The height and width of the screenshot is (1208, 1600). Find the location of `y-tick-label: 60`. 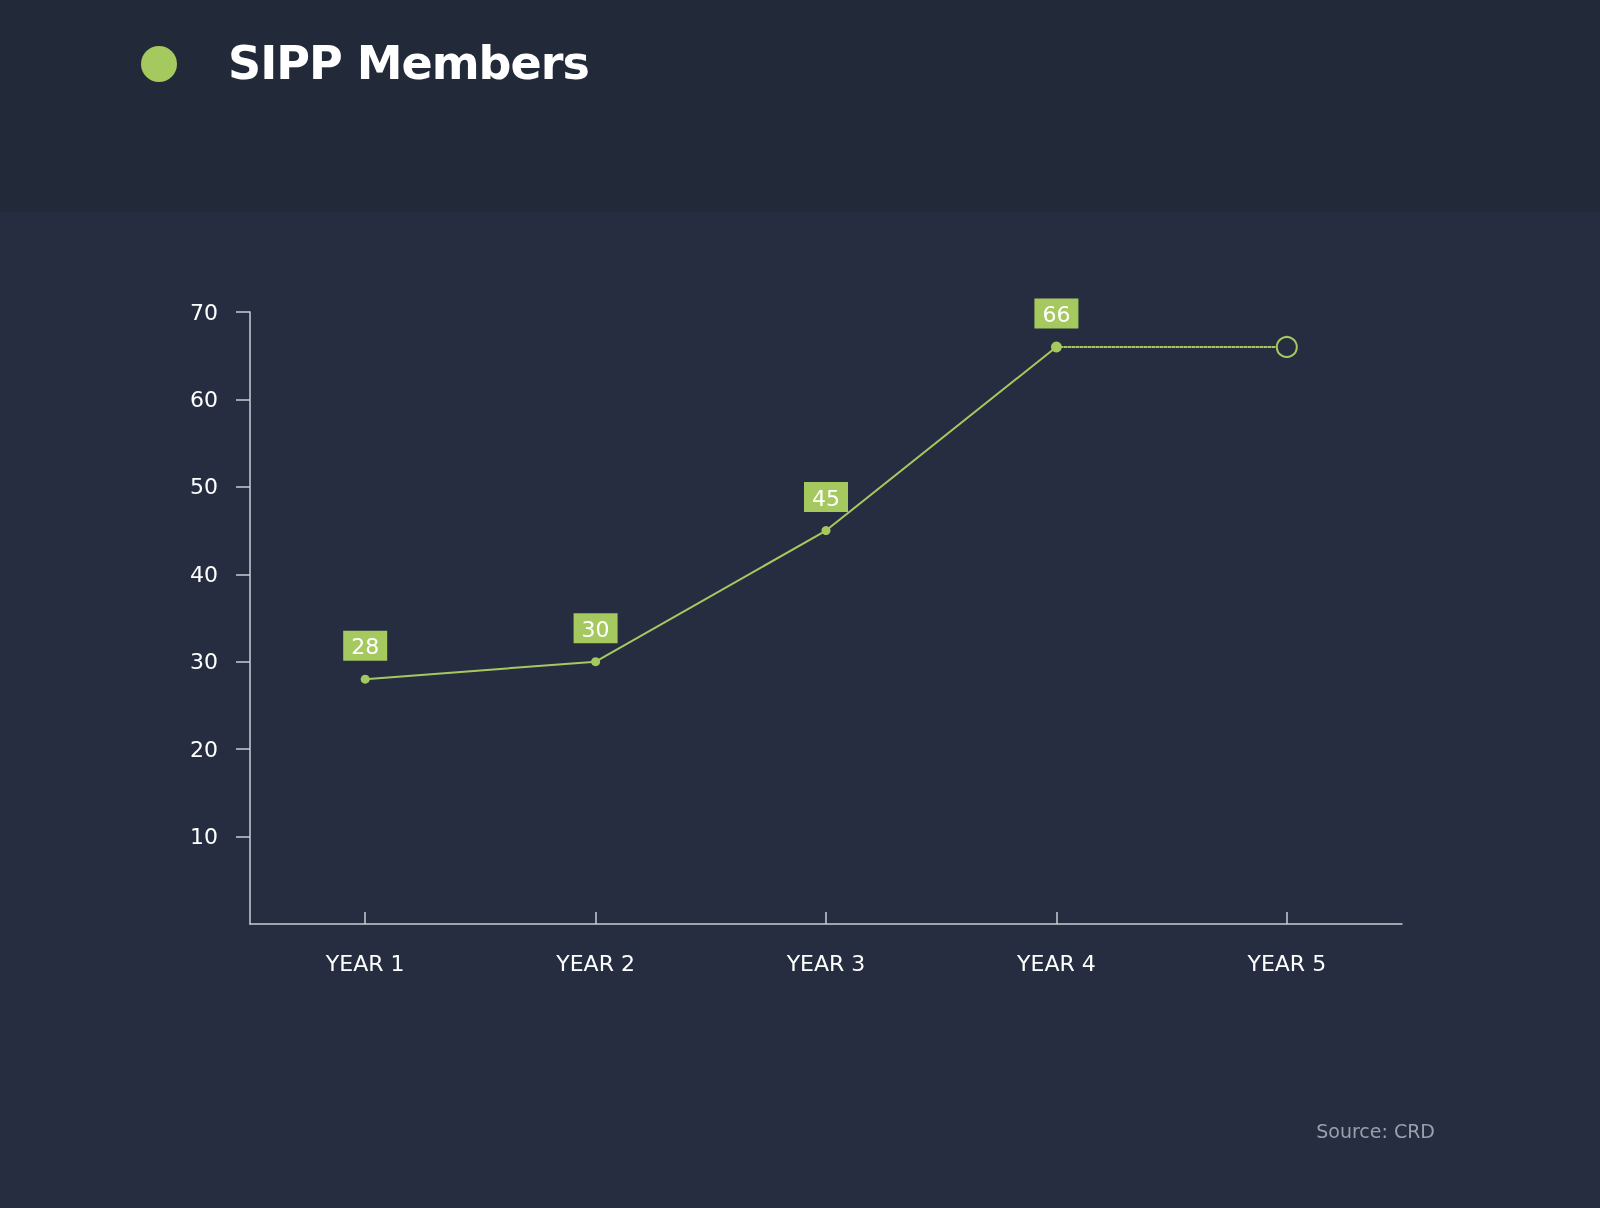

y-tick-label: 60 is located at coordinates (204, 399).